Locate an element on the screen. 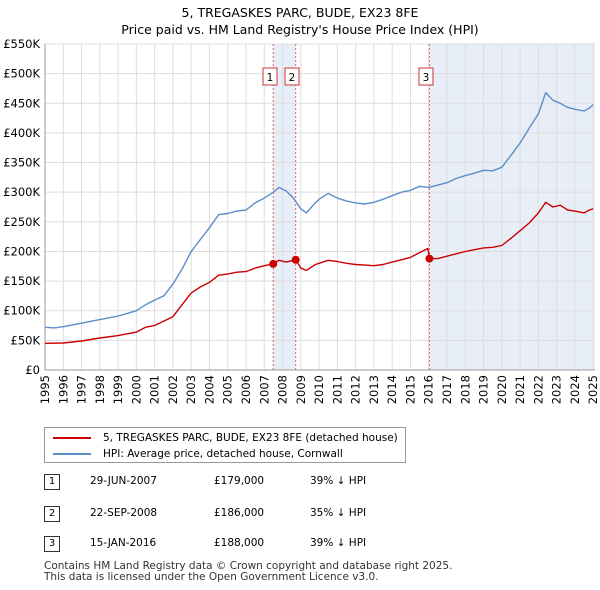 This screenshot has width=600, height=590. x-tick-label: 2006 is located at coordinates (246, 389).